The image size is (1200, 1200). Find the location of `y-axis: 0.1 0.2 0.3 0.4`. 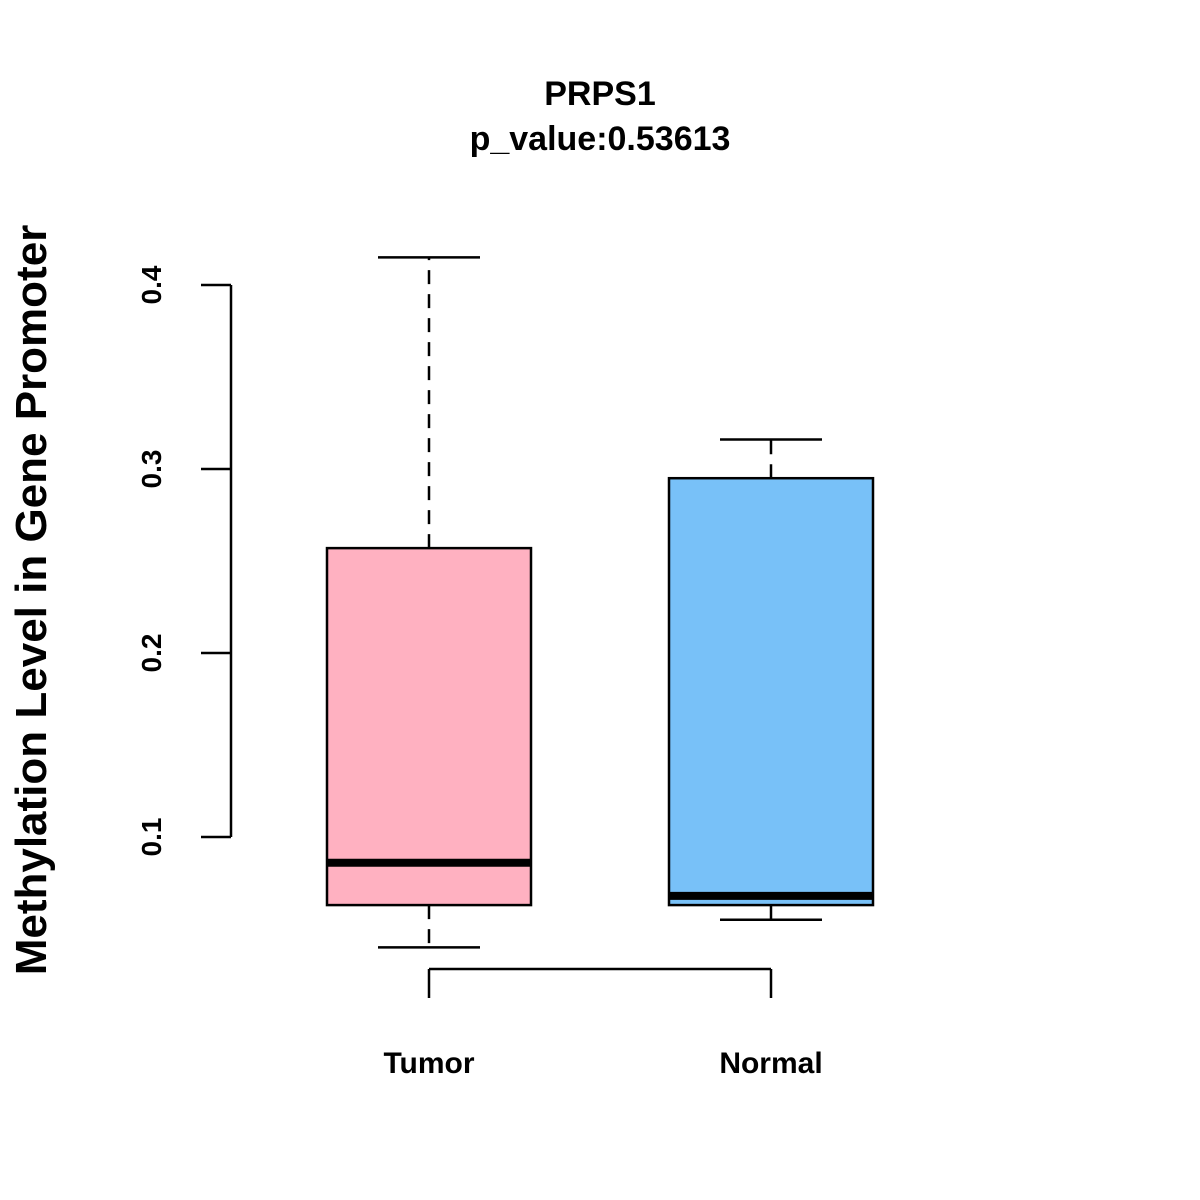

y-axis: 0.1 0.2 0.3 0.4 is located at coordinates (184, 561).